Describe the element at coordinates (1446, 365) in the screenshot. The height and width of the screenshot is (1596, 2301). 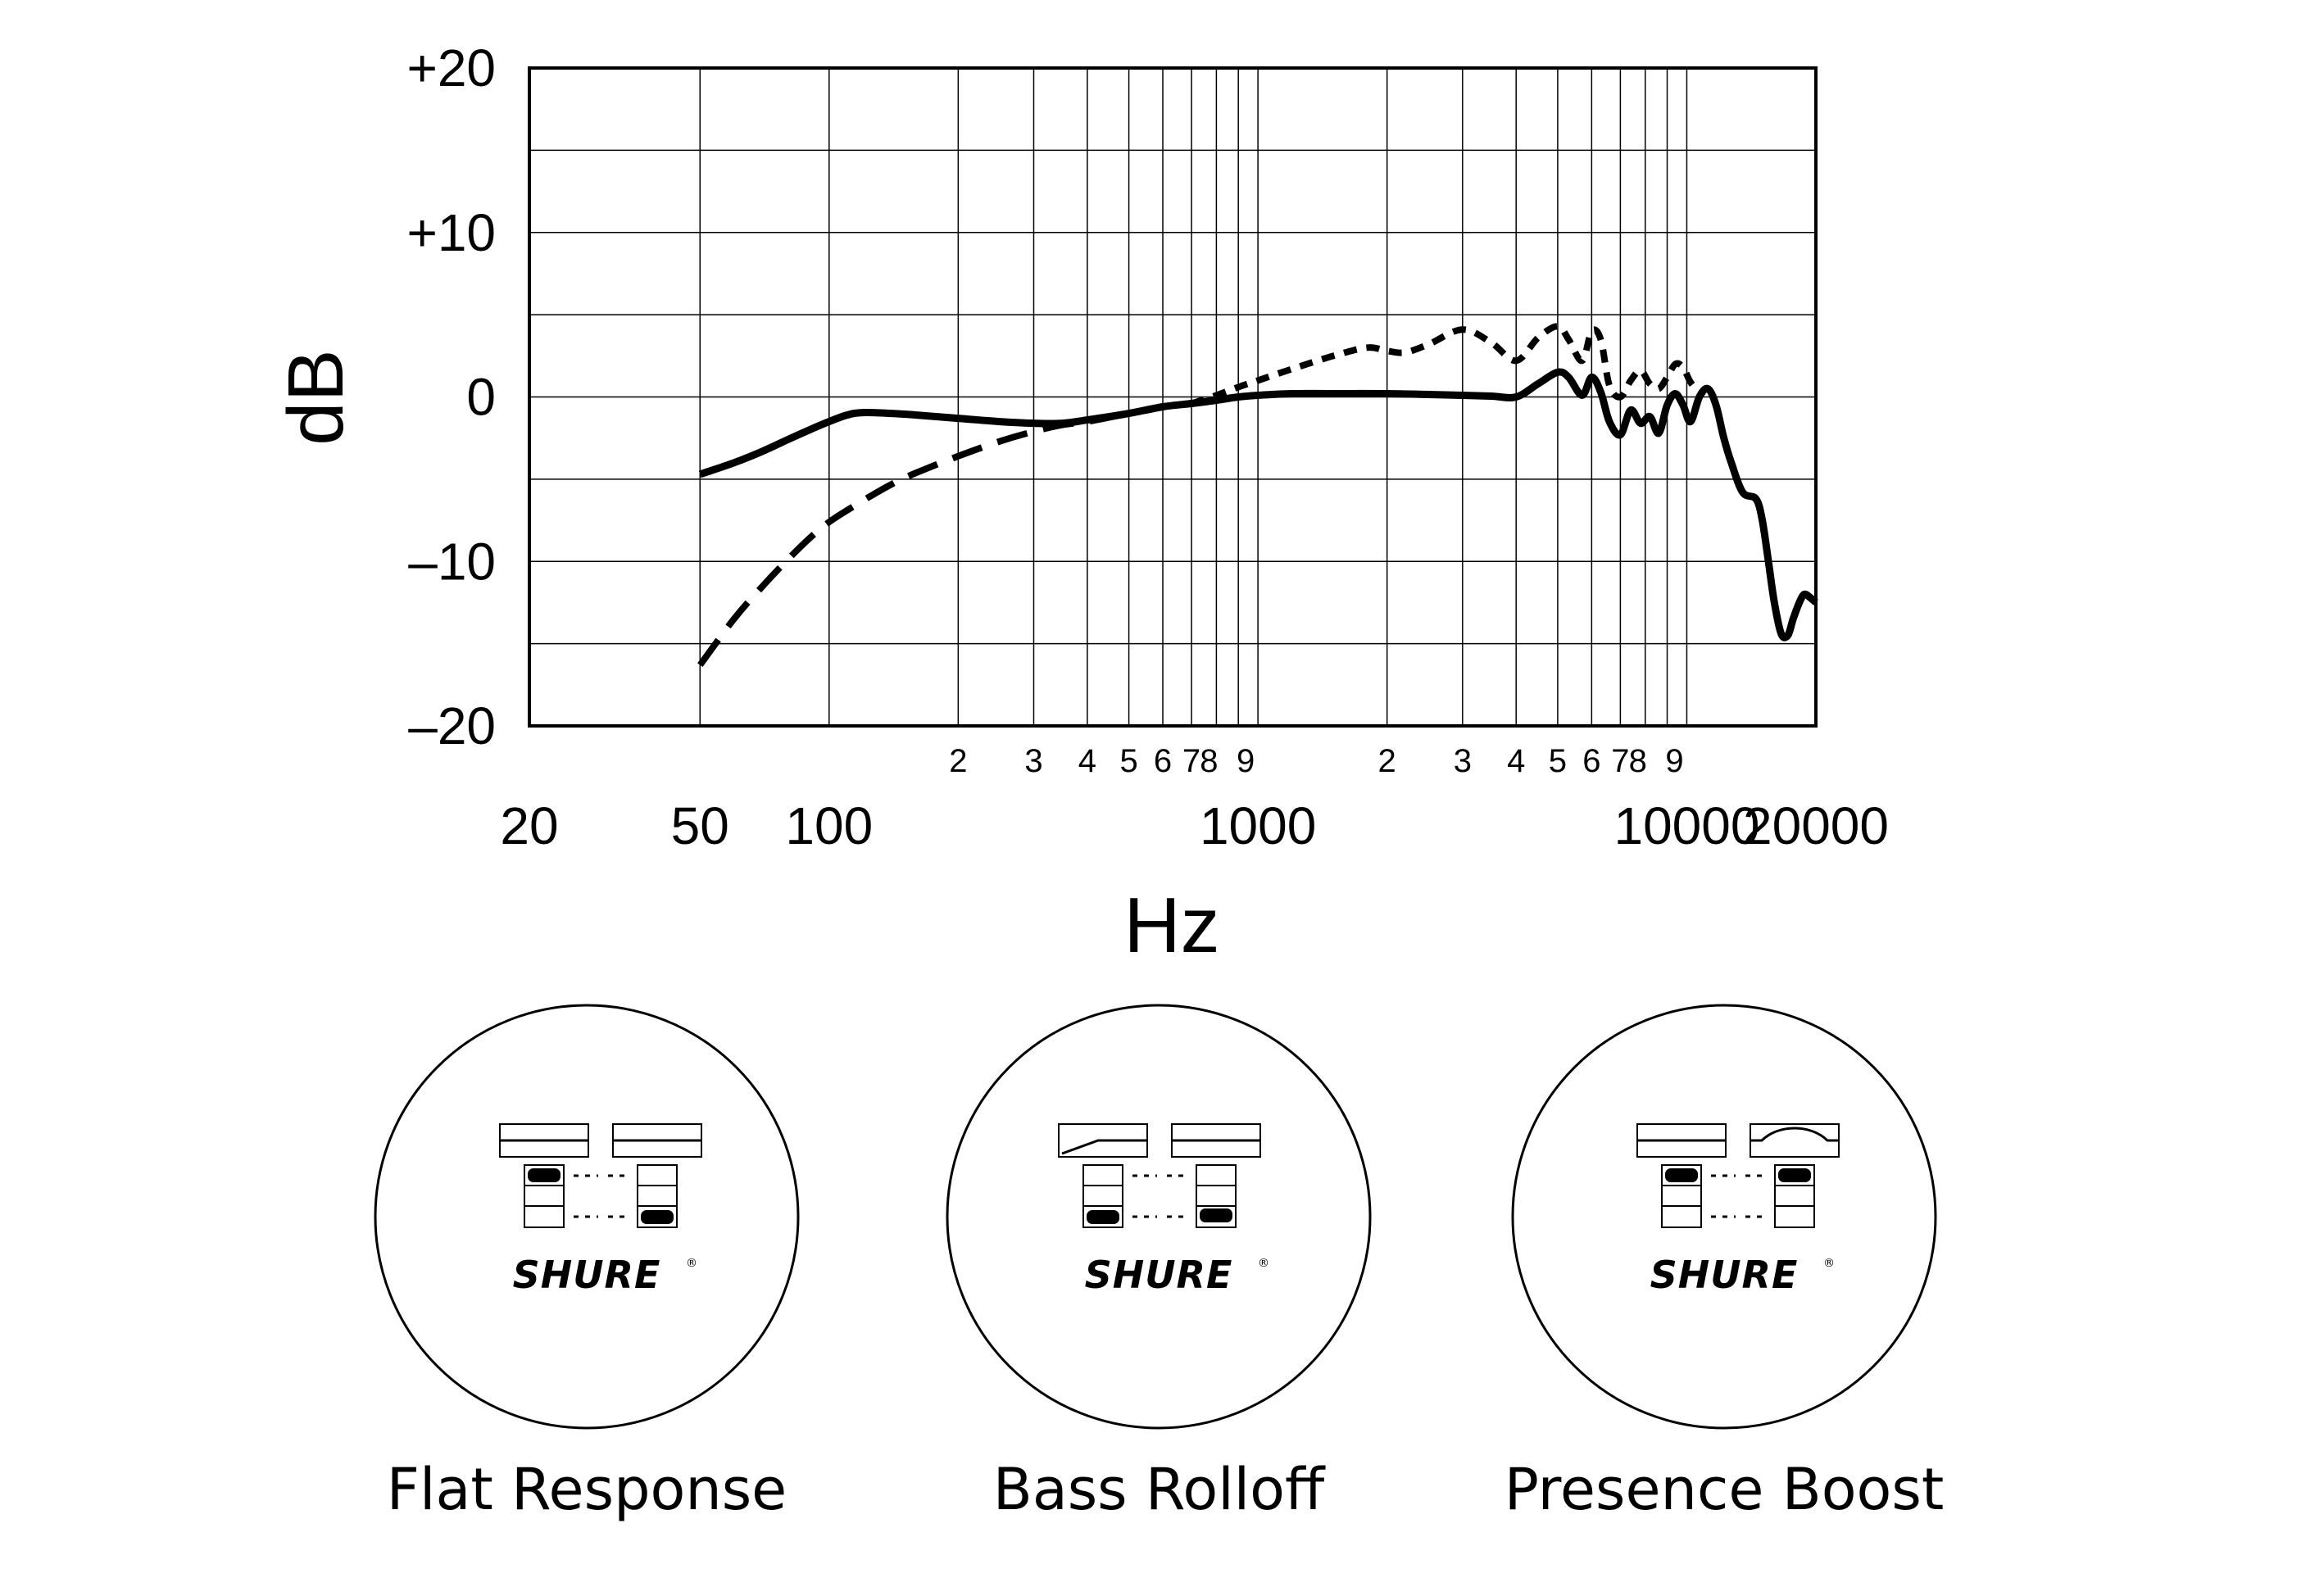
I see `series-line-dotted` at that location.